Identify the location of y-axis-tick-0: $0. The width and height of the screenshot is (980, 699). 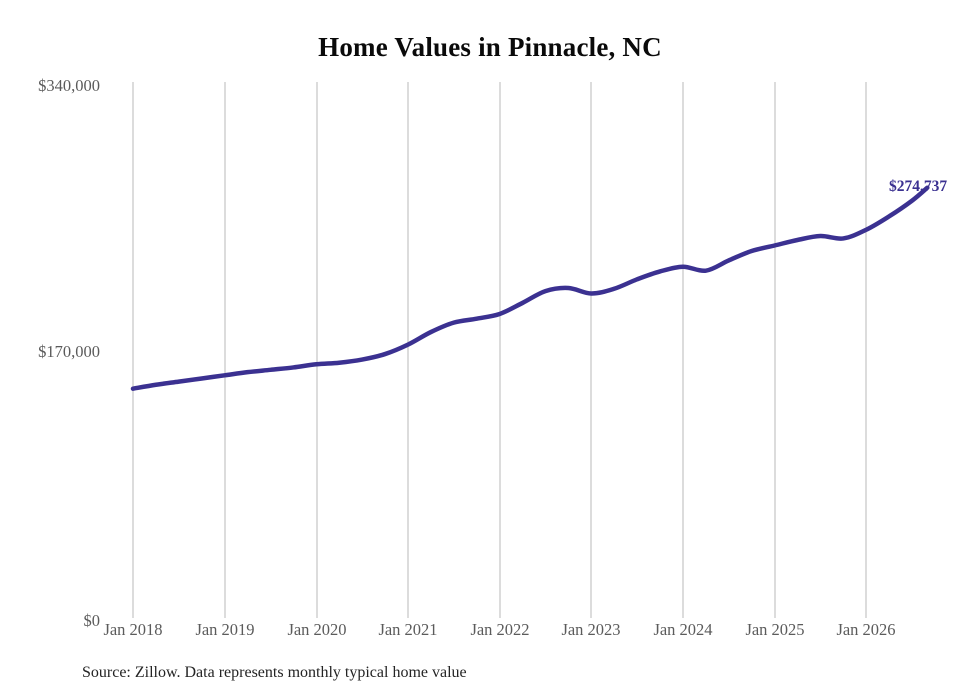
(92, 620).